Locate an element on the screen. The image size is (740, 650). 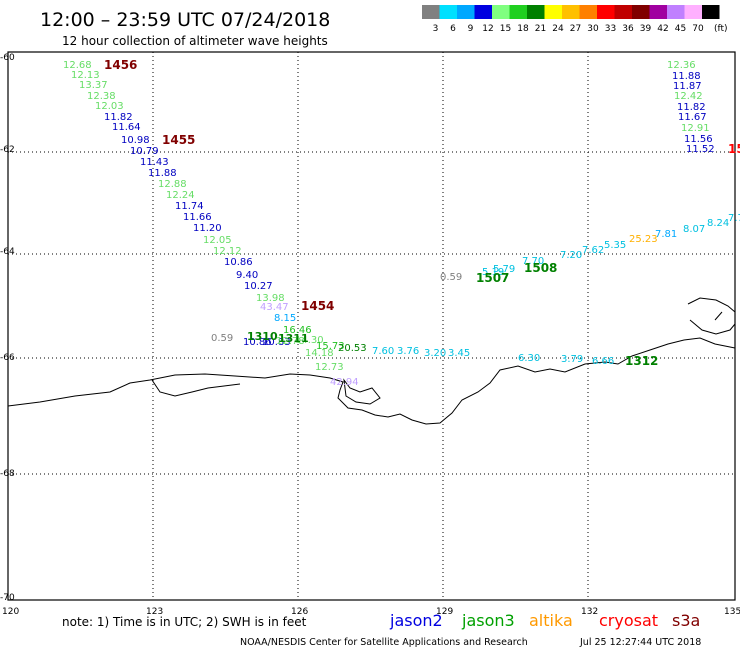
swh-label: 12.24 is located at coordinates (180, 195).